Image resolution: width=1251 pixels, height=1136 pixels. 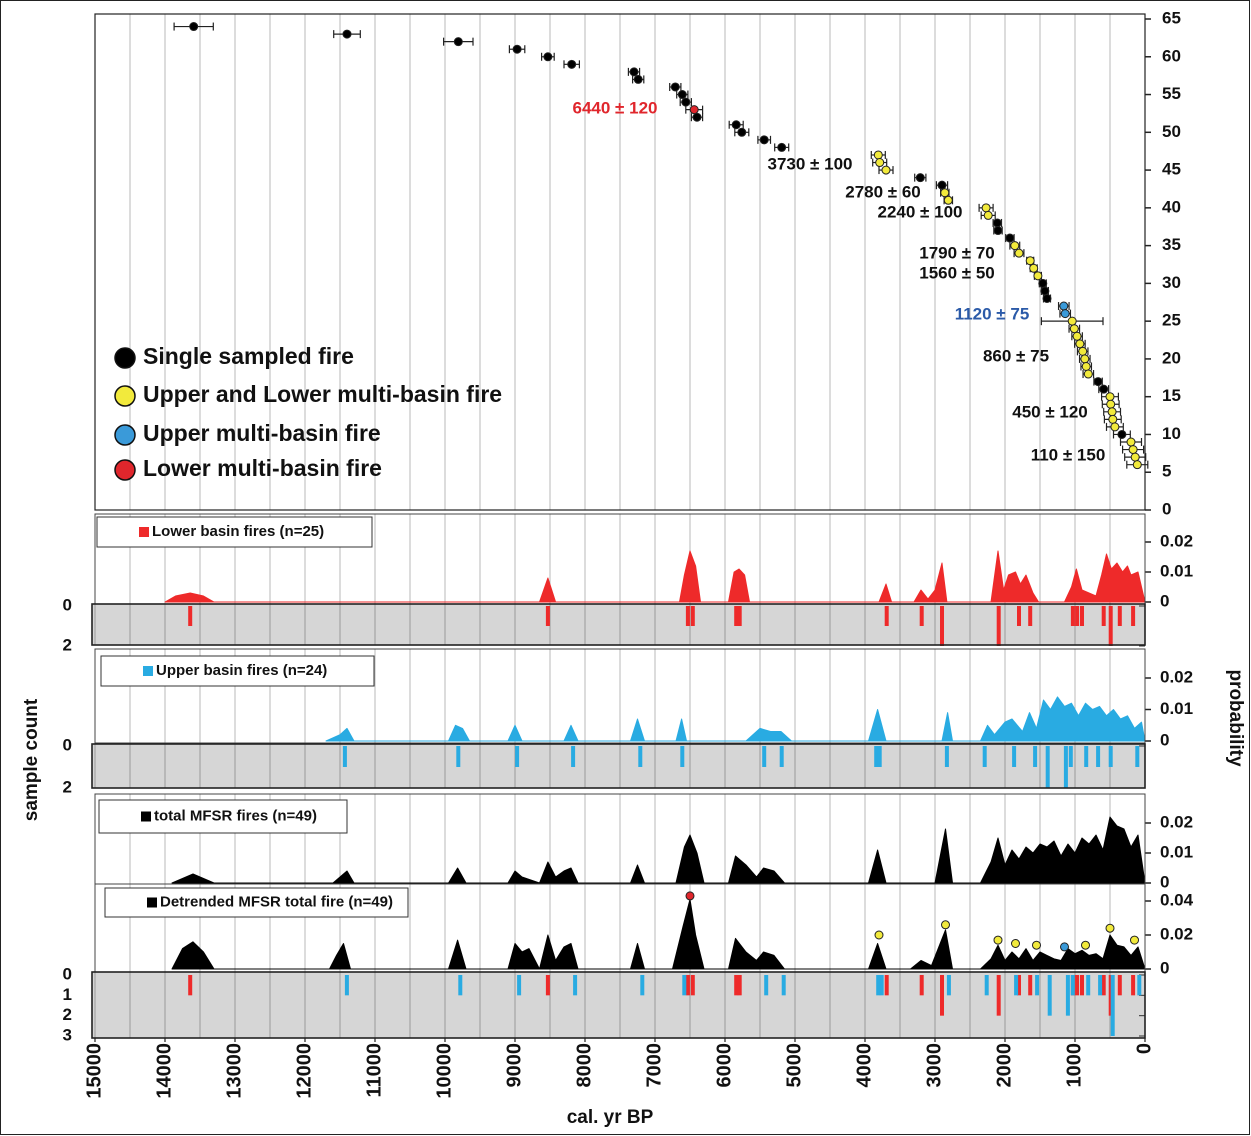 I want to click on x-tick-label: 6000, so click(x=724, y=1065).